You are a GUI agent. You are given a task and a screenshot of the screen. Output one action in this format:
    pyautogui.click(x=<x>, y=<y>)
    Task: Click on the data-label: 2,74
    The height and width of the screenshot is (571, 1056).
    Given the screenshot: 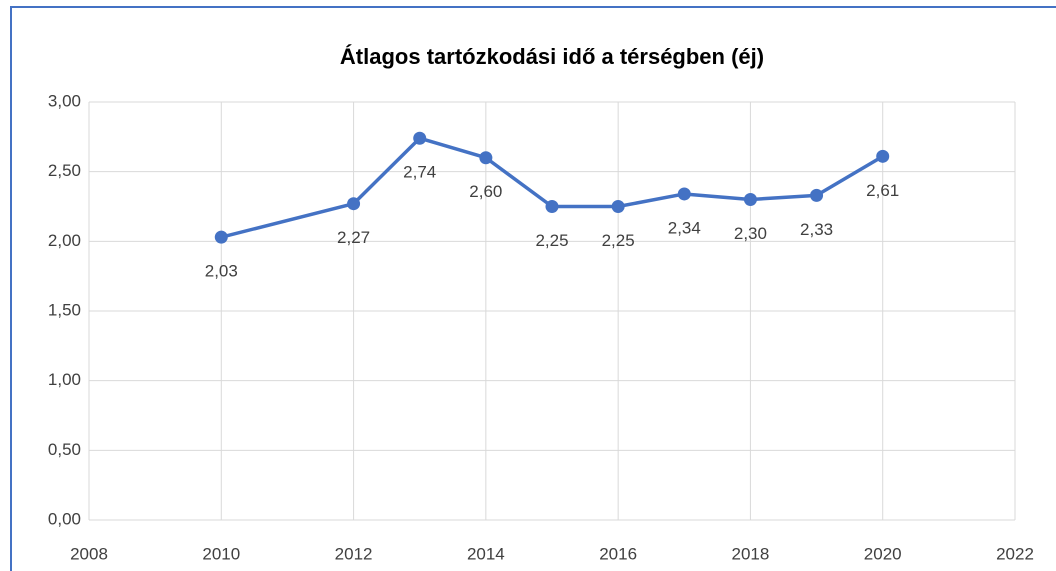 What is the action you would take?
    pyautogui.click(x=419, y=172)
    